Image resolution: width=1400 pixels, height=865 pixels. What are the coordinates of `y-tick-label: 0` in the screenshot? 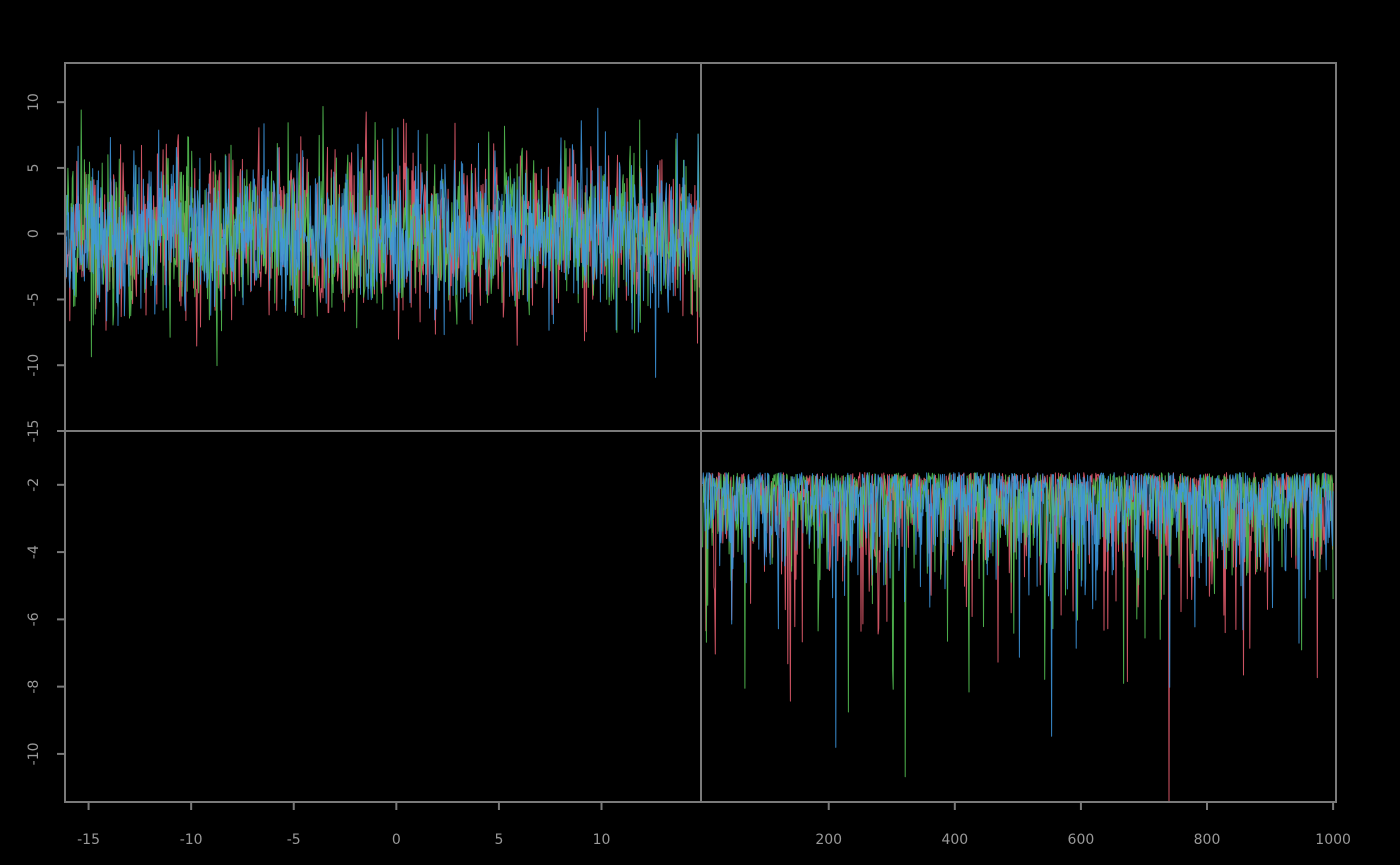 It's located at (34, 233).